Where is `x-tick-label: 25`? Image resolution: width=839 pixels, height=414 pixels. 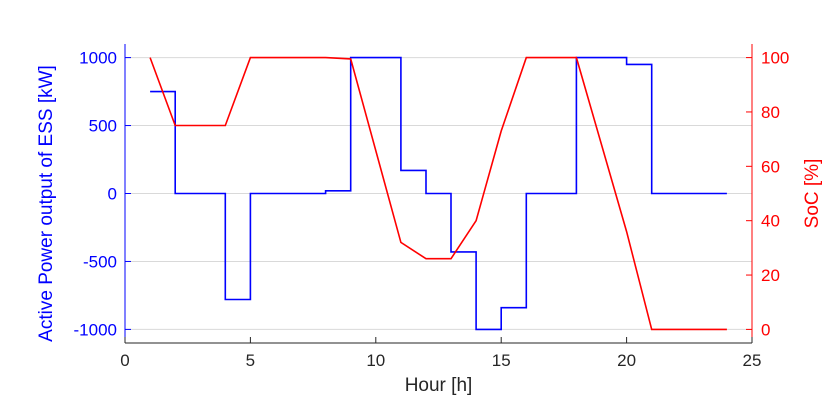 x-tick-label: 25 is located at coordinates (752, 360).